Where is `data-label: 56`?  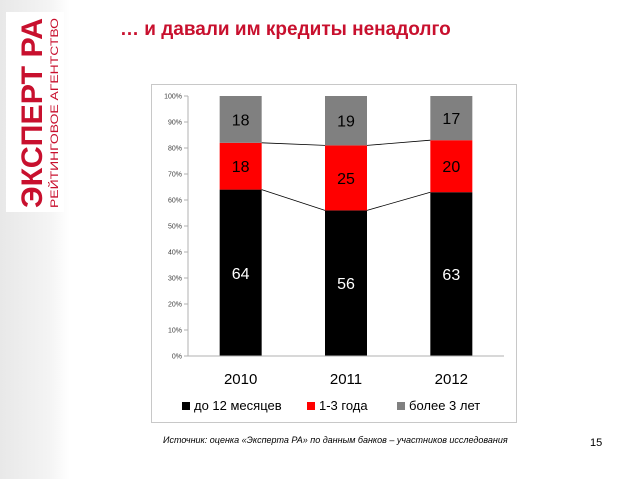 data-label: 56 is located at coordinates (346, 284).